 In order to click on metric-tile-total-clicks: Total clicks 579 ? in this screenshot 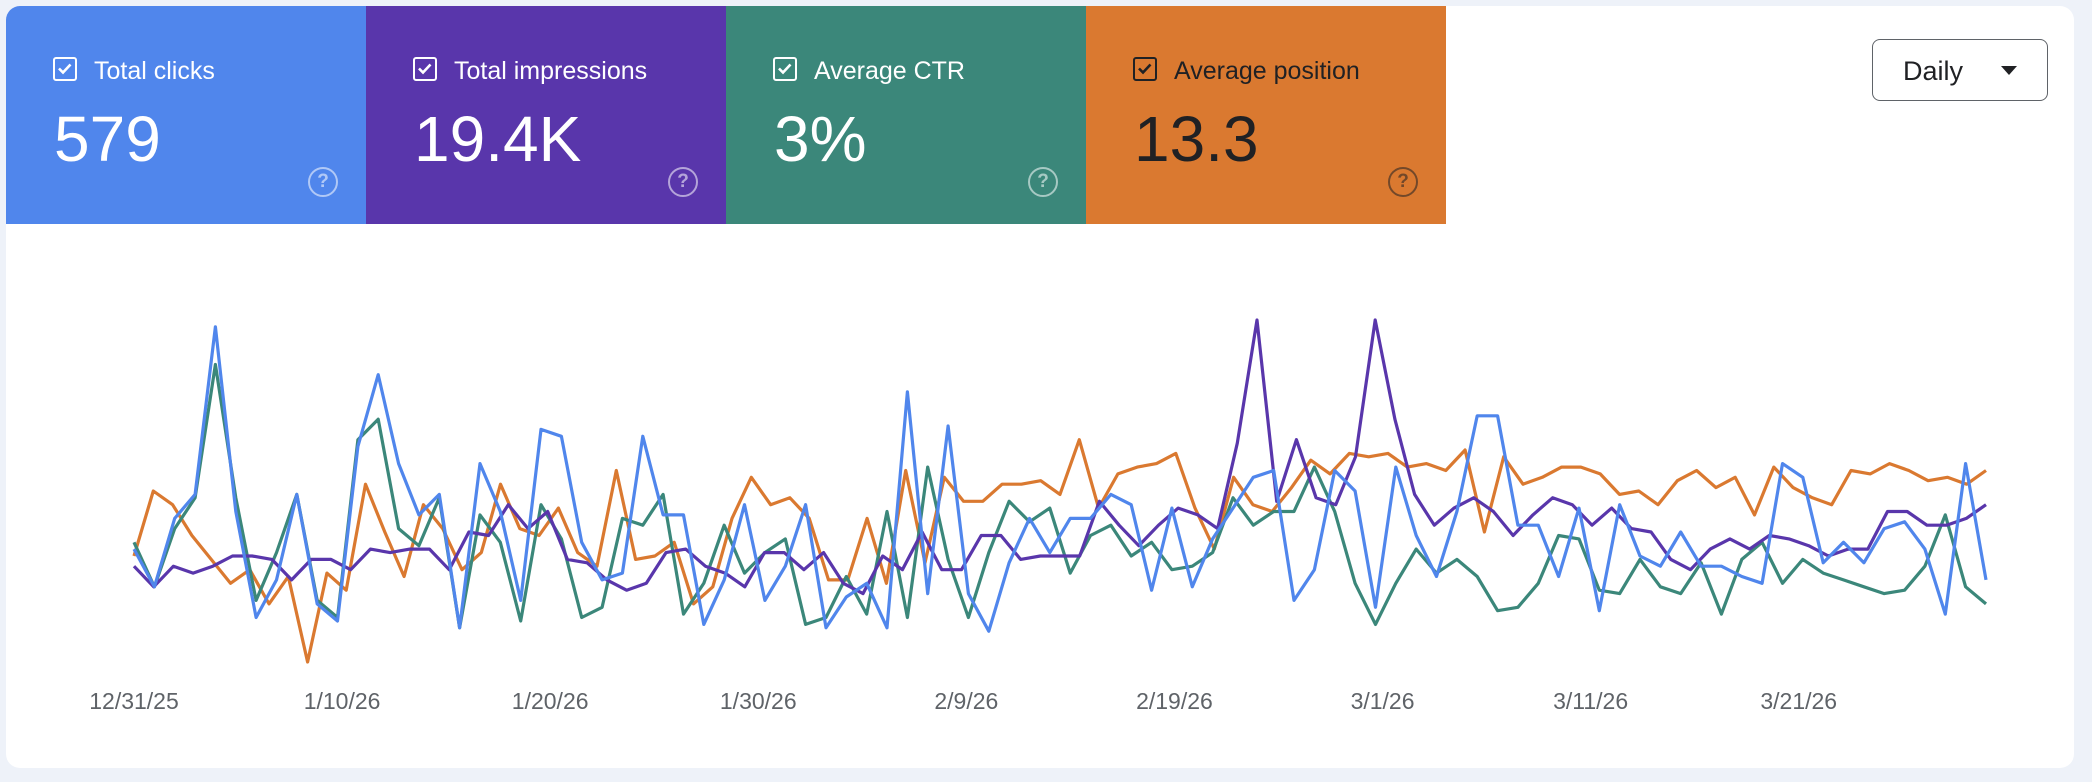, I will do `click(186, 115)`.